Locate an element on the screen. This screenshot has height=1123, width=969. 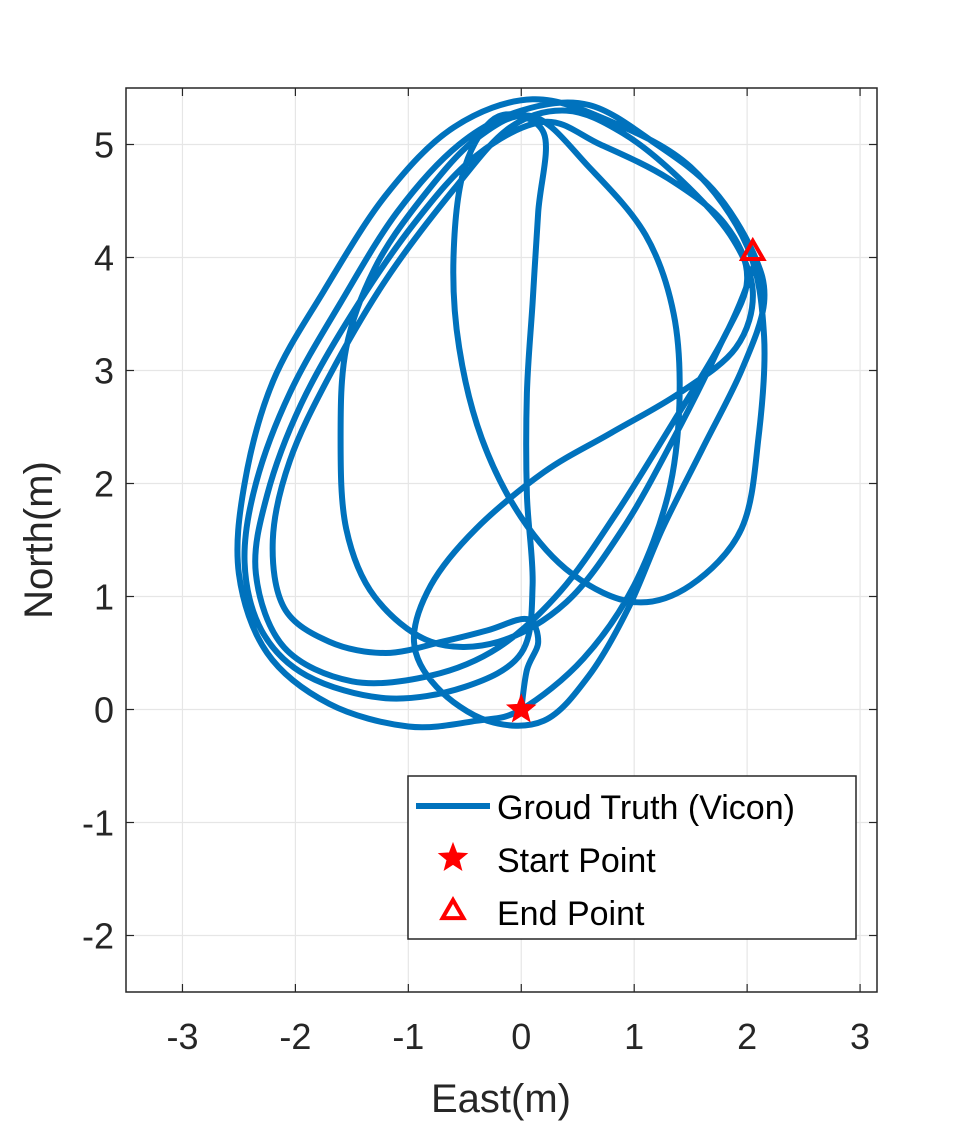
legend-entry-ground-truth: Groud Truth (Vicon) is located at coordinates (646, 808).